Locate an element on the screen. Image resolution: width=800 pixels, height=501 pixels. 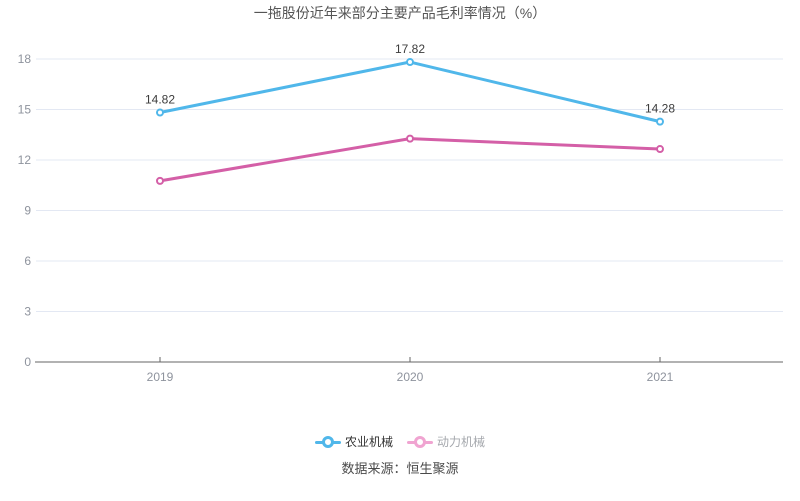
legend-item-power-machinery: 动力机械 is located at coordinates (446, 442).